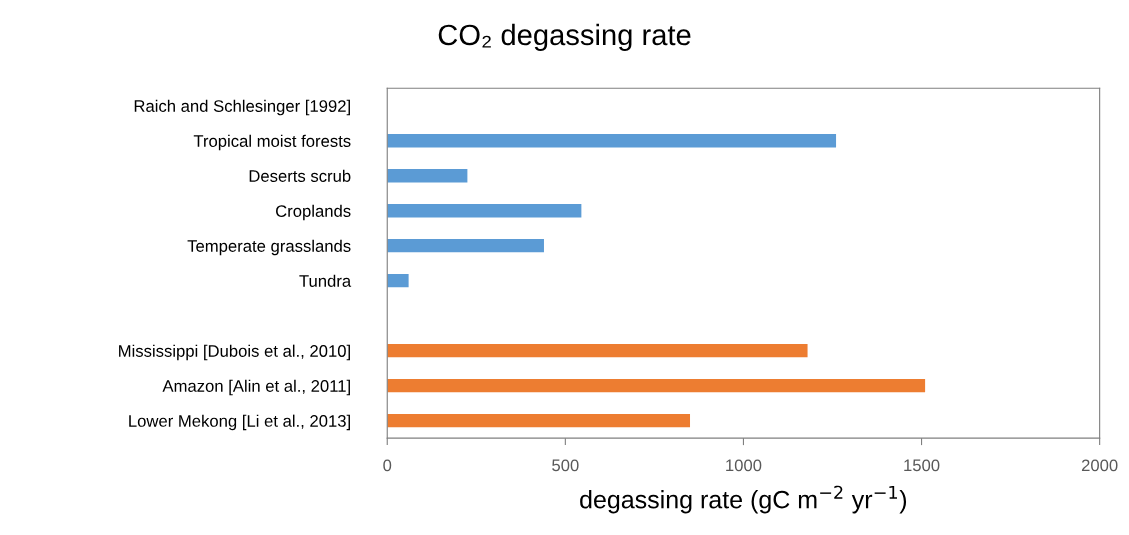 This screenshot has width=1129, height=535. What do you see at coordinates (272, 142) in the screenshot?
I see `y-tick-label: Tropical moist forests` at bounding box center [272, 142].